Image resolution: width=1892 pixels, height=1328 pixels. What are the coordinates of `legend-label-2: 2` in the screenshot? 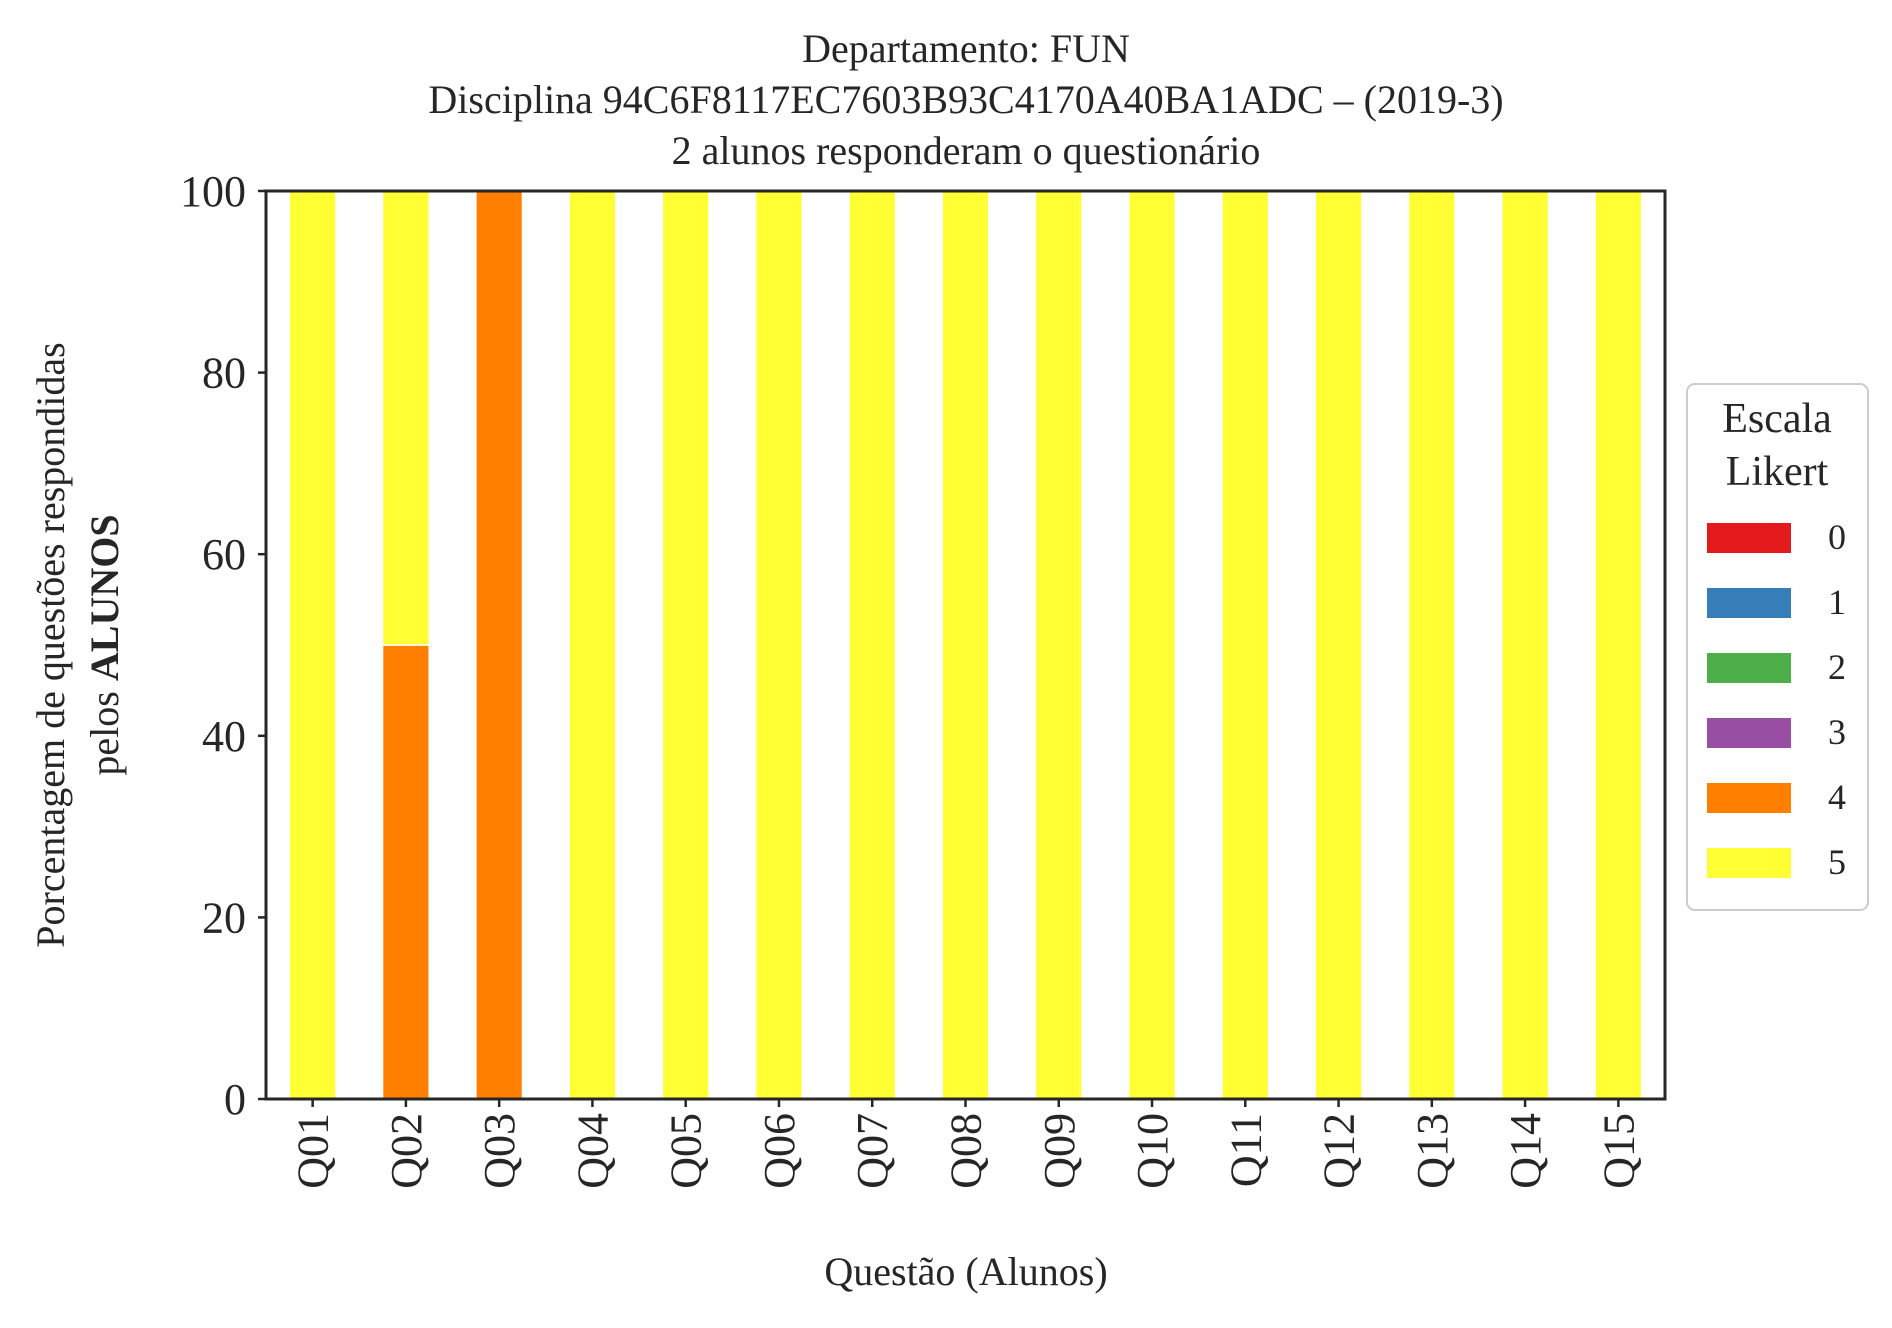 It's located at (1837, 667).